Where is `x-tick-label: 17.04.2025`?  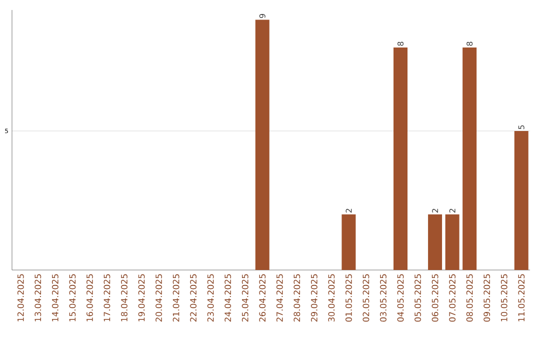 x-tick-label: 17.04.2025 is located at coordinates (107, 298).